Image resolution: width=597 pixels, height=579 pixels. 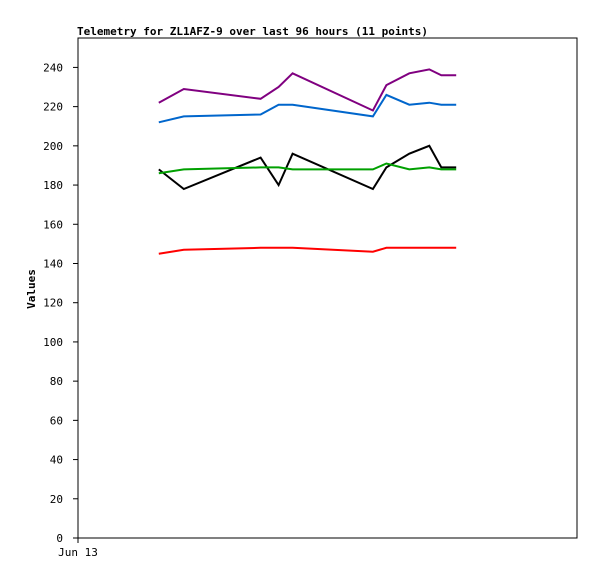 I want to click on x-tick-label: Jun 13, so click(x=78, y=552).